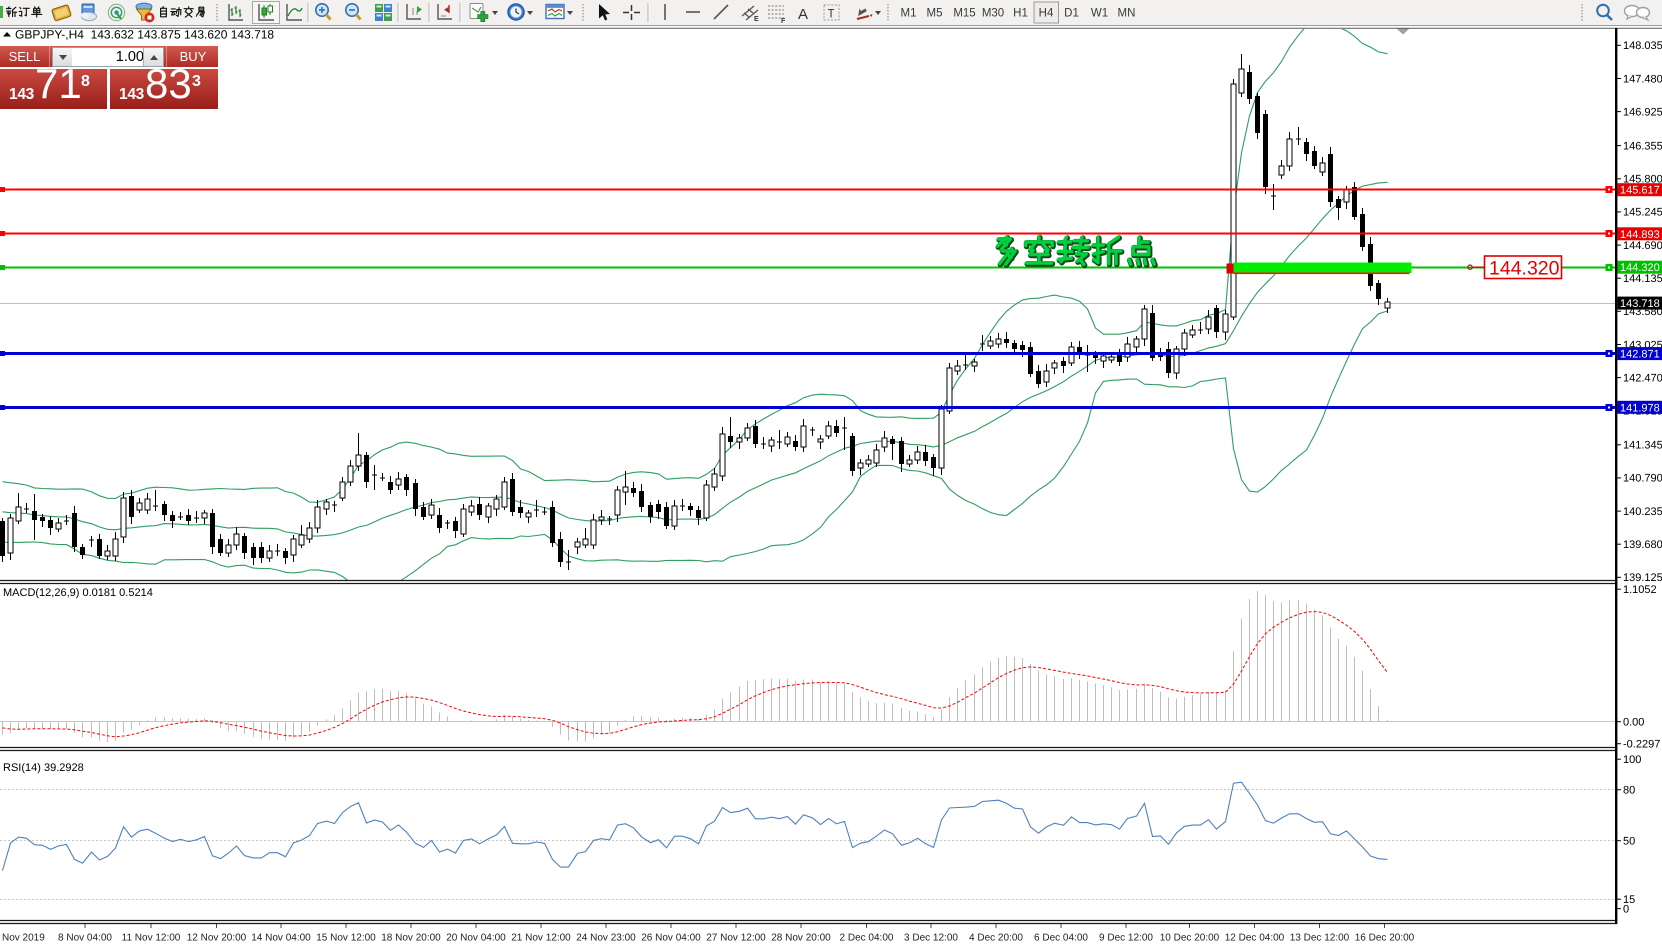 The height and width of the screenshot is (949, 1662). Describe the element at coordinates (151, 938) in the screenshot. I see `svg-text: 11 Nov 12:00` at that location.